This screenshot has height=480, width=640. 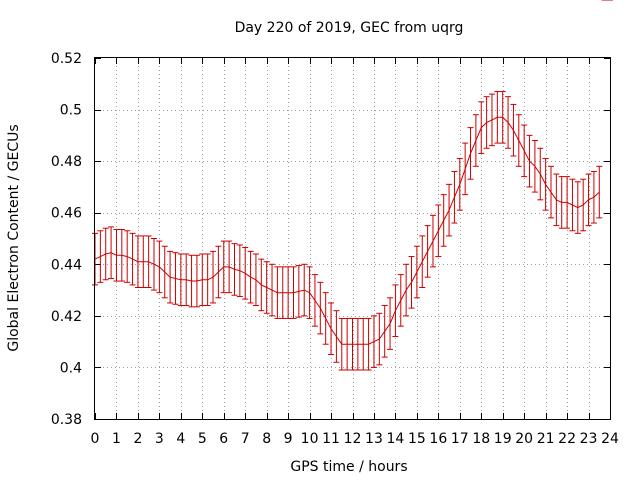 What do you see at coordinates (137, 439) in the screenshot?
I see `x-tick-label: 2` at bounding box center [137, 439].